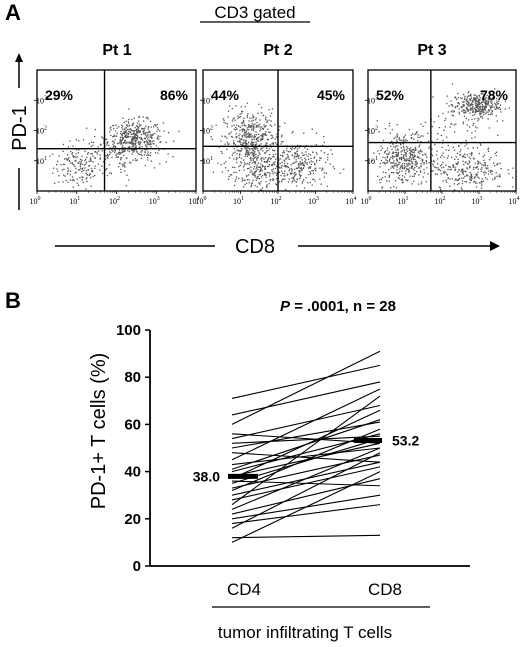 The image size is (520, 647). I want to click on x-tick-exp: 3, so click(317, 199).